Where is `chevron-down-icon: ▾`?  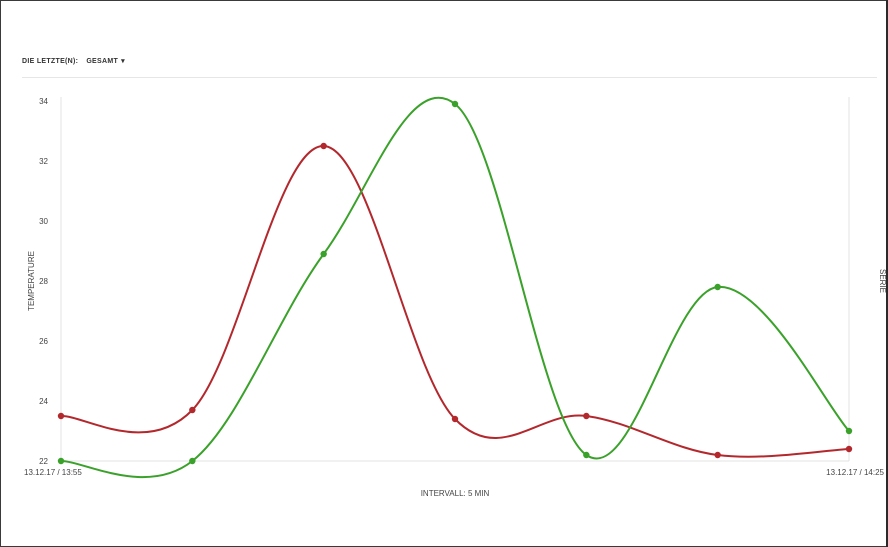 chevron-down-icon: ▾ is located at coordinates (123, 61).